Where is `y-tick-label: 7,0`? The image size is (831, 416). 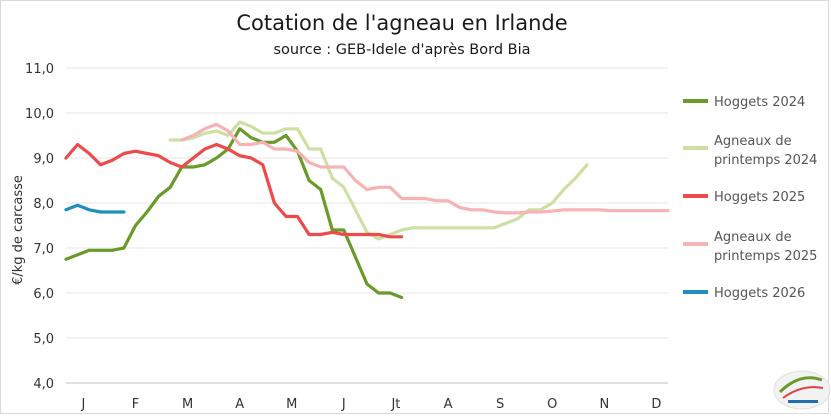 y-tick-label: 7,0 is located at coordinates (43, 249).